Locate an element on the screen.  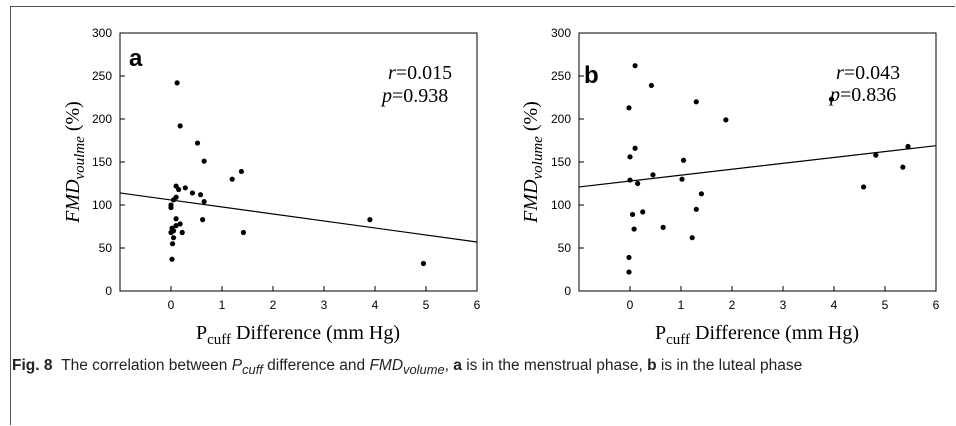
caption-pcuff-main: P is located at coordinates (237, 365).